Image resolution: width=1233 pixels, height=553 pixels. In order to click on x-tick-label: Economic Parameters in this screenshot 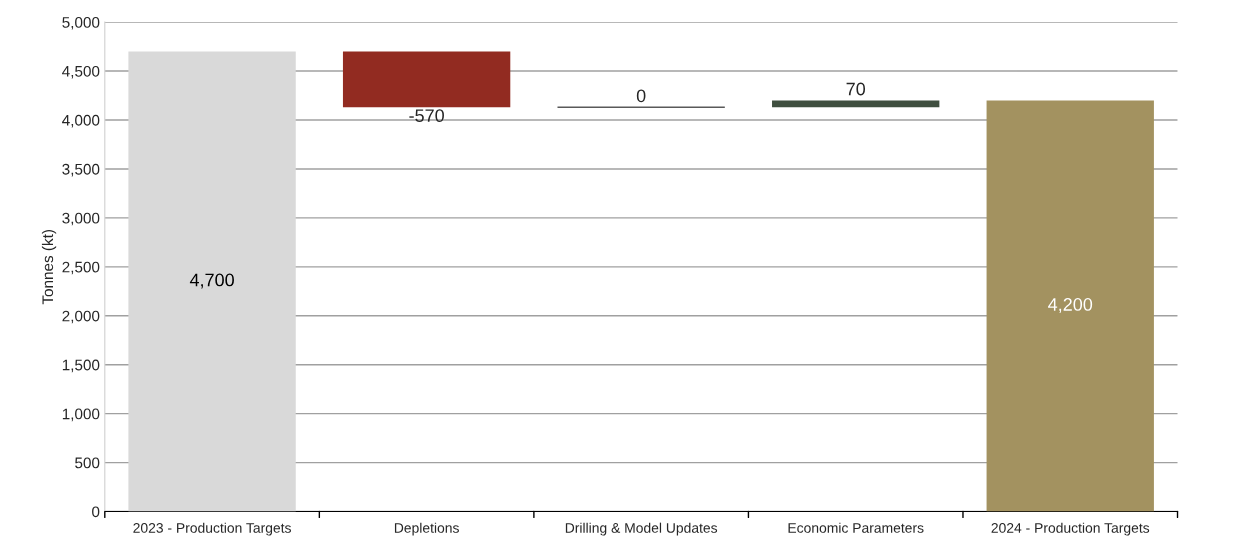, I will do `click(856, 527)`.